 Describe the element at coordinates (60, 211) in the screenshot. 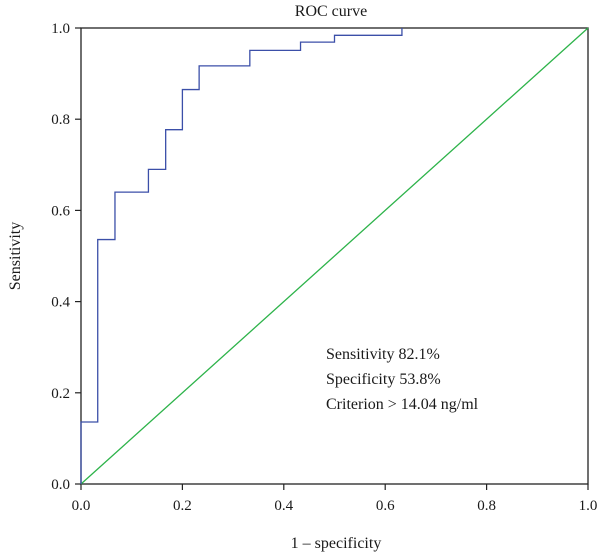

I see `y-tick-label: 0.6` at that location.